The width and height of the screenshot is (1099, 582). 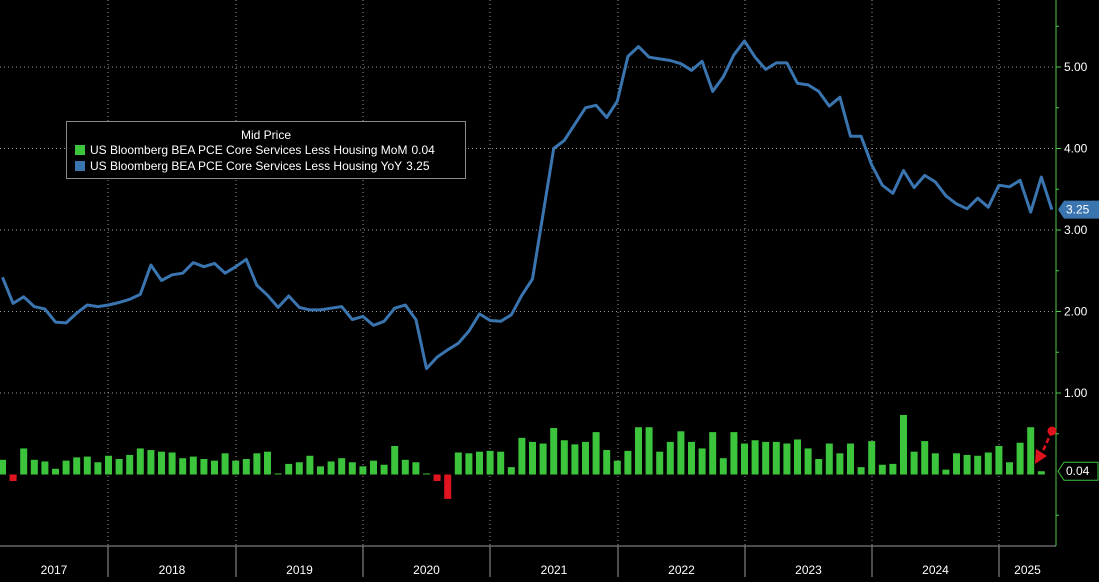 What do you see at coordinates (80, 166) in the screenshot?
I see `legend-swatch-yoy` at bounding box center [80, 166].